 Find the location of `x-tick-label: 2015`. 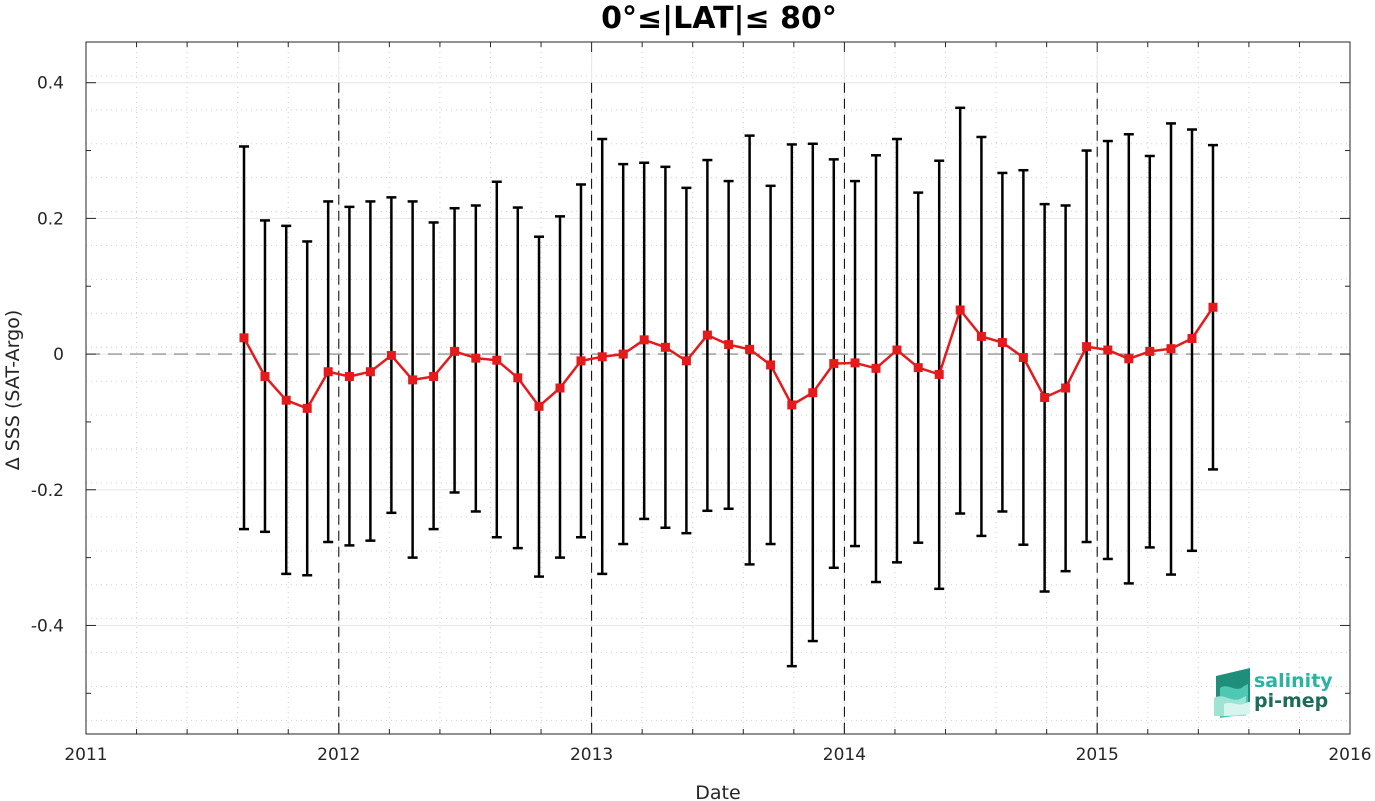

x-tick-label: 2015 is located at coordinates (1097, 755).